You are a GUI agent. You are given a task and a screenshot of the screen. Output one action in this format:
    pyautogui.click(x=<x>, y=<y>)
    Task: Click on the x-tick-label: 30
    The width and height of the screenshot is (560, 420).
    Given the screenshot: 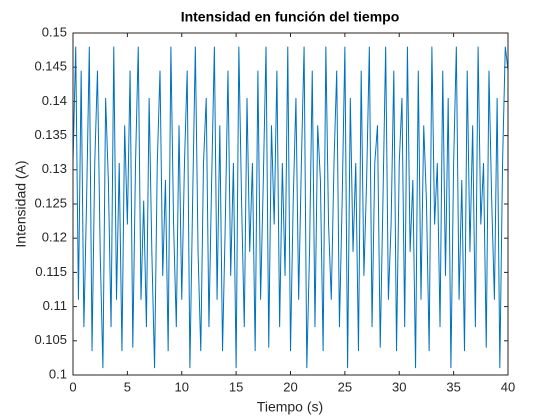 What is the action you would take?
    pyautogui.click(x=399, y=386)
    